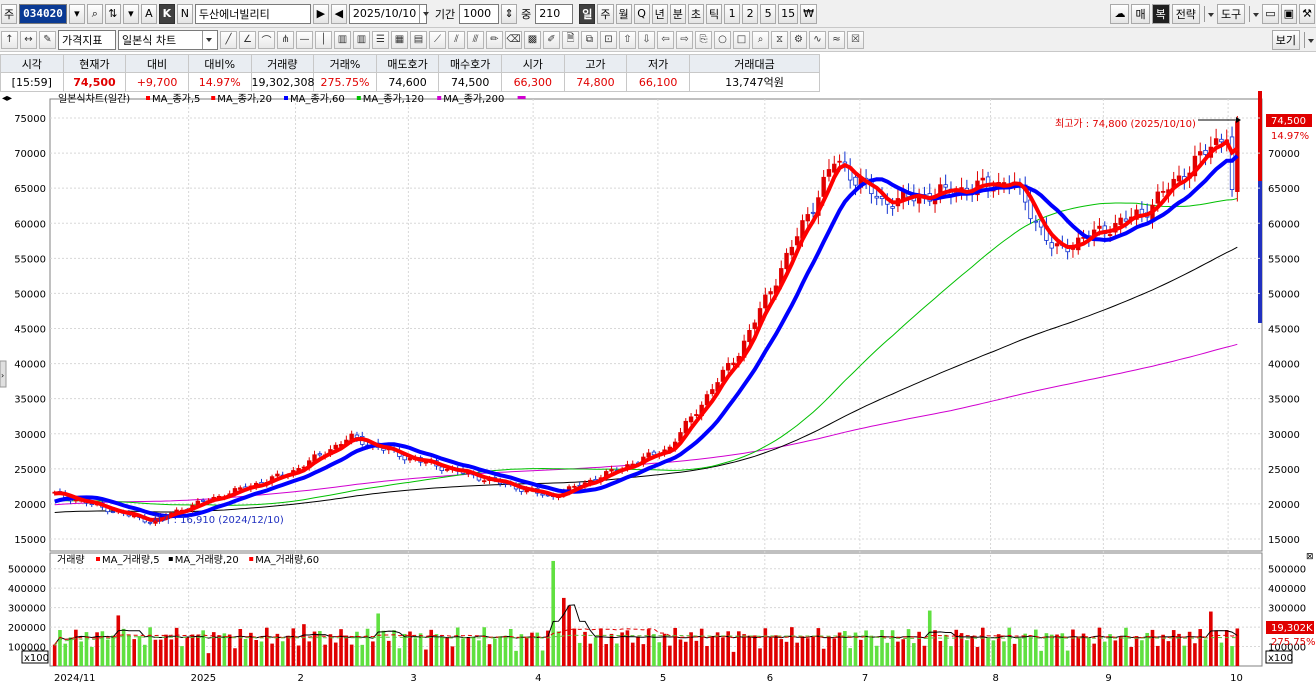  I want to click on folder-icon: ▭, so click(1270, 13).